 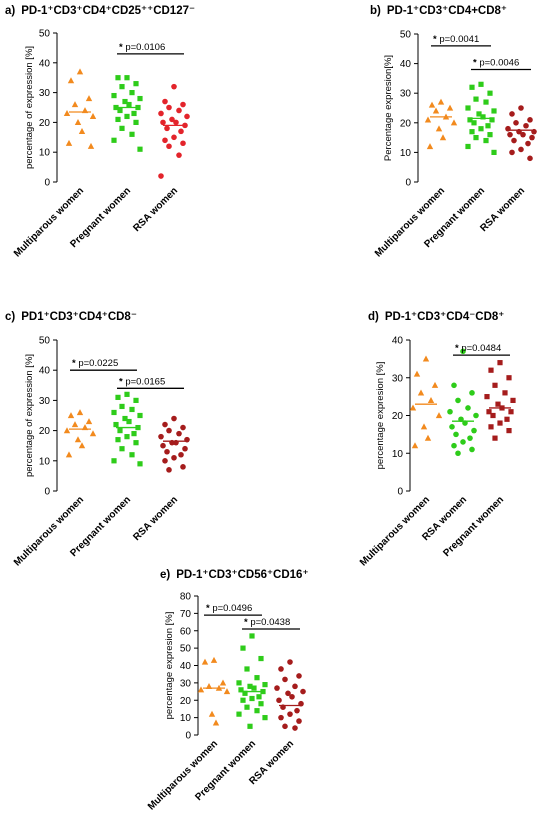 I want to click on category-label: RSA women, so click(x=155, y=518).